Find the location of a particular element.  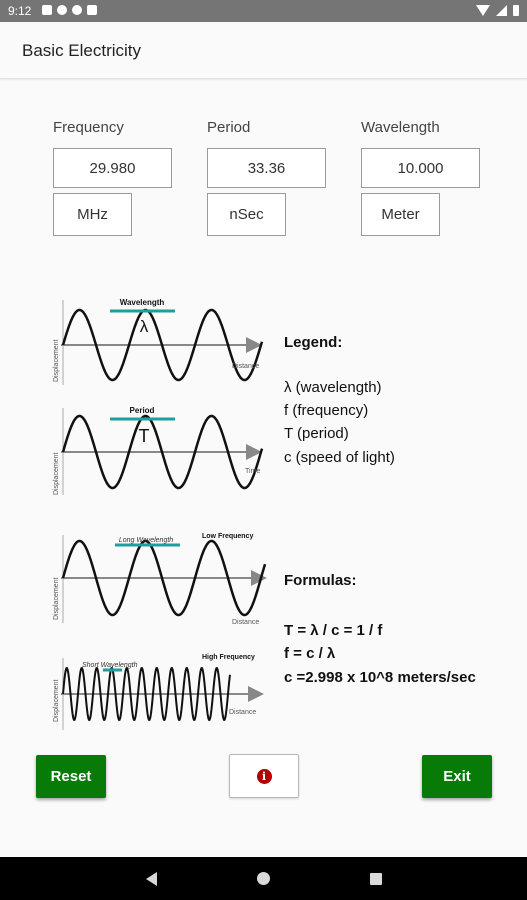

frequency-label: Frequency is located at coordinates (88, 127).